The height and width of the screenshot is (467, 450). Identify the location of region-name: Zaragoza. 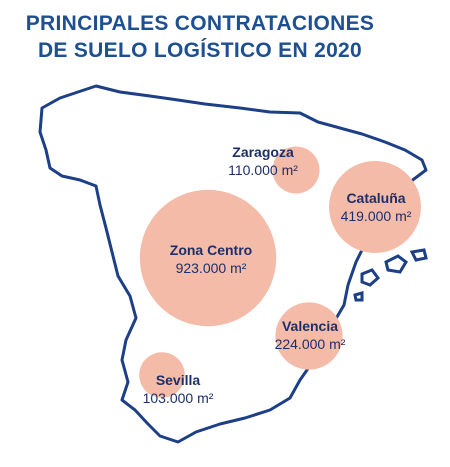
(263, 152).